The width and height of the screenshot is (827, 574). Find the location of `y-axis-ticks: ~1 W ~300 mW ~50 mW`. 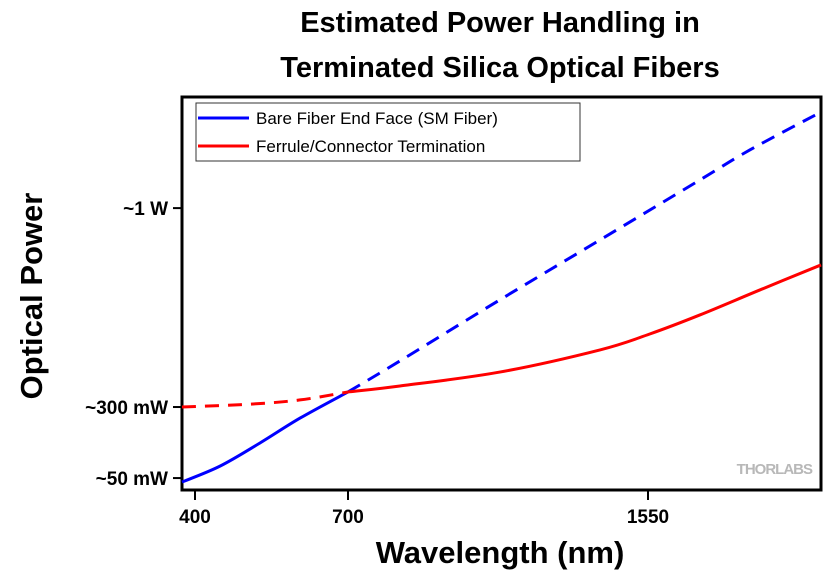

y-axis-ticks: ~1 W ~300 mW ~50 mW is located at coordinates (133, 344).